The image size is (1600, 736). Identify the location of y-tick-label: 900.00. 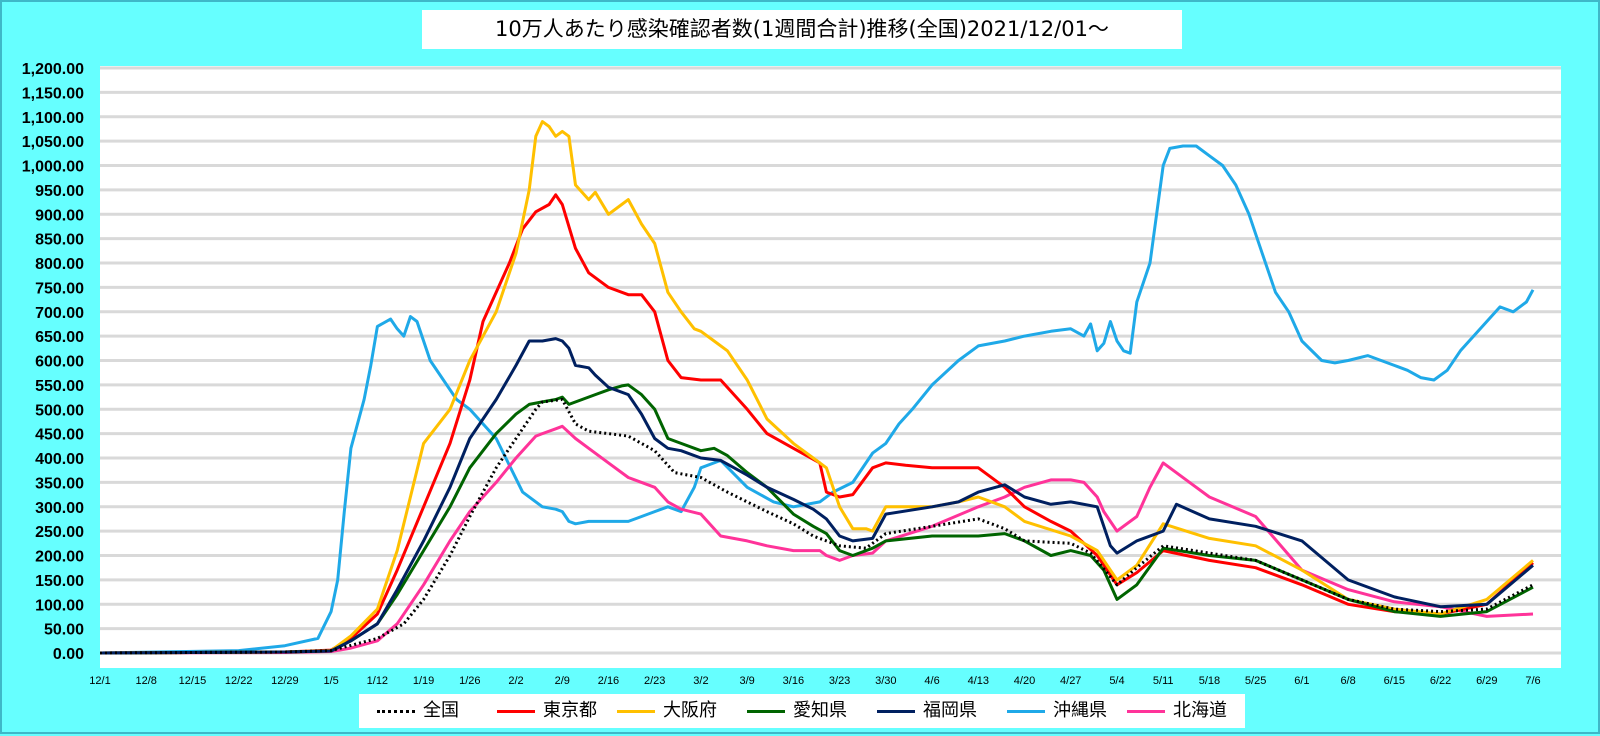
(59, 215).